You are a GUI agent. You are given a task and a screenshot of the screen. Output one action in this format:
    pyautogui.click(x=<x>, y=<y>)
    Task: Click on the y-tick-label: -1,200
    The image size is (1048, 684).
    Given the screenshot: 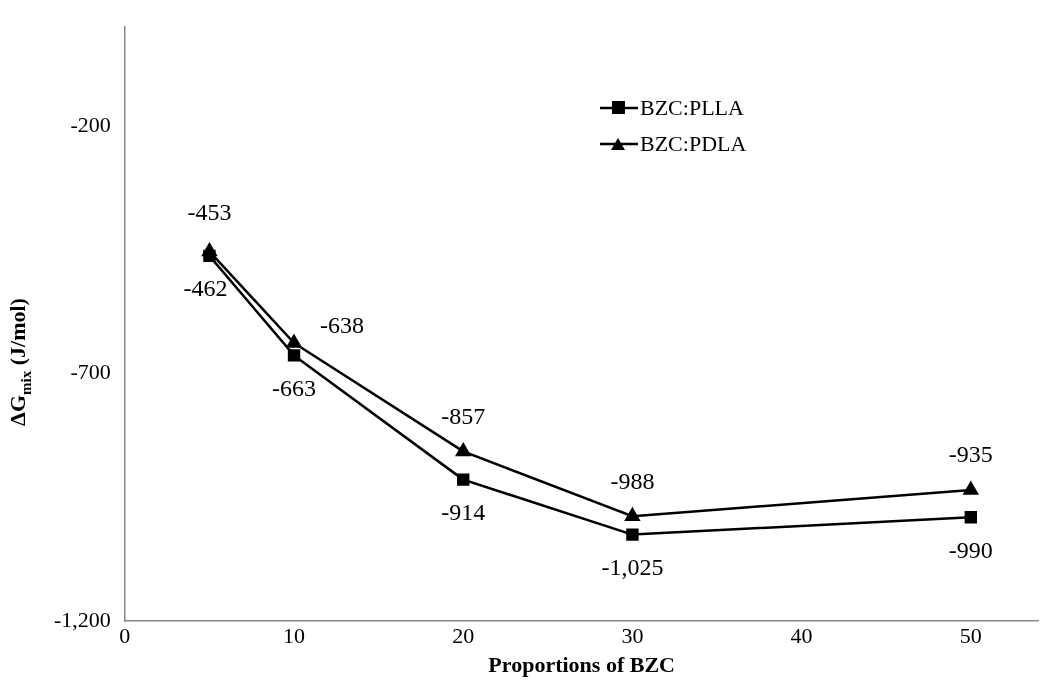 What is the action you would take?
    pyautogui.click(x=82, y=619)
    